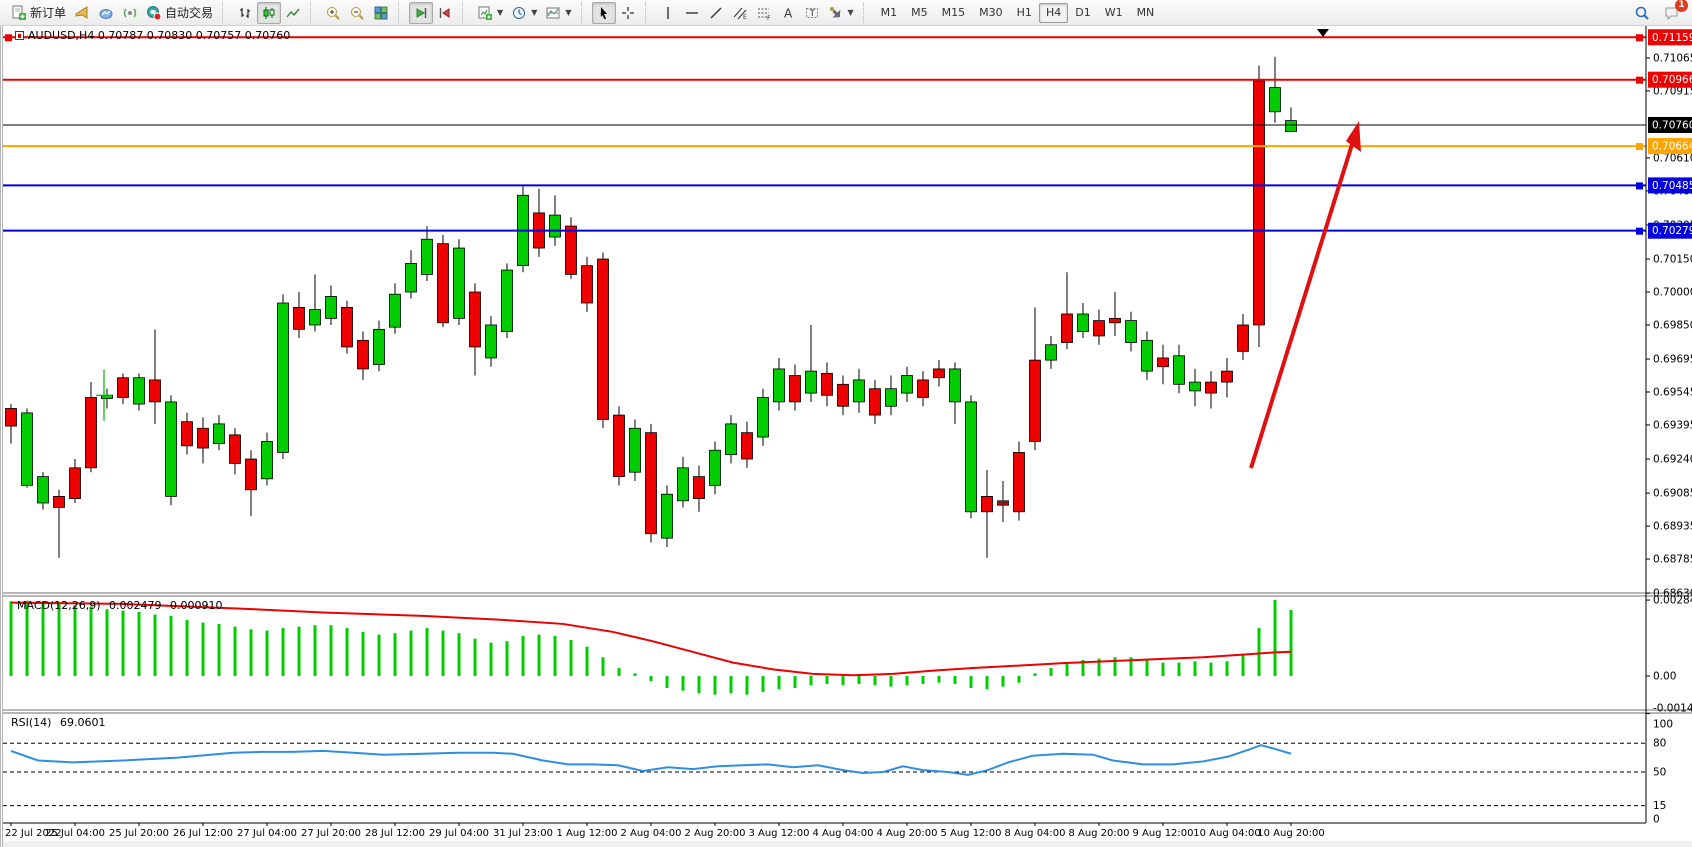 Image resolution: width=1692 pixels, height=847 pixels. Describe the element at coordinates (953, 12) in the screenshot. I see `timeframe-m15-button: M15` at that location.